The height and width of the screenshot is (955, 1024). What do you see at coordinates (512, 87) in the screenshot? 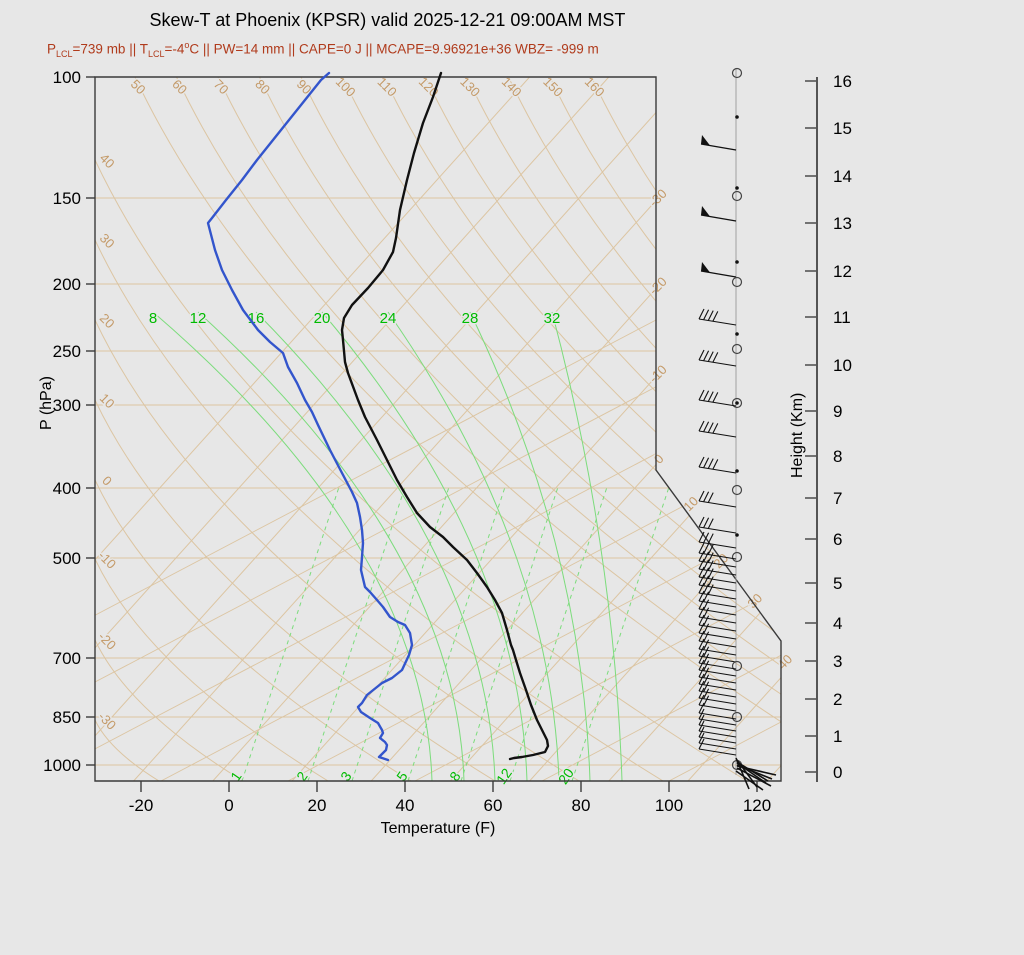
I see `dry-adiabat-label: 140` at bounding box center [512, 87].